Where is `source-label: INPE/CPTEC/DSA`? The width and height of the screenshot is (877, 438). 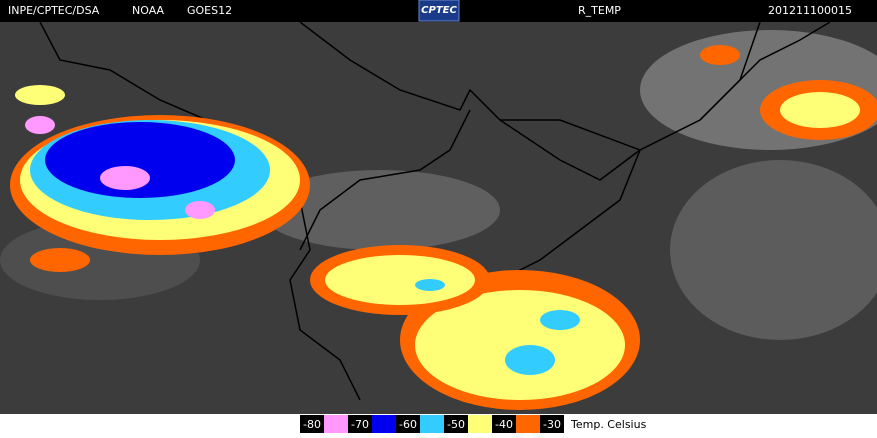 source-label: INPE/CPTEC/DSA is located at coordinates (54, 10).